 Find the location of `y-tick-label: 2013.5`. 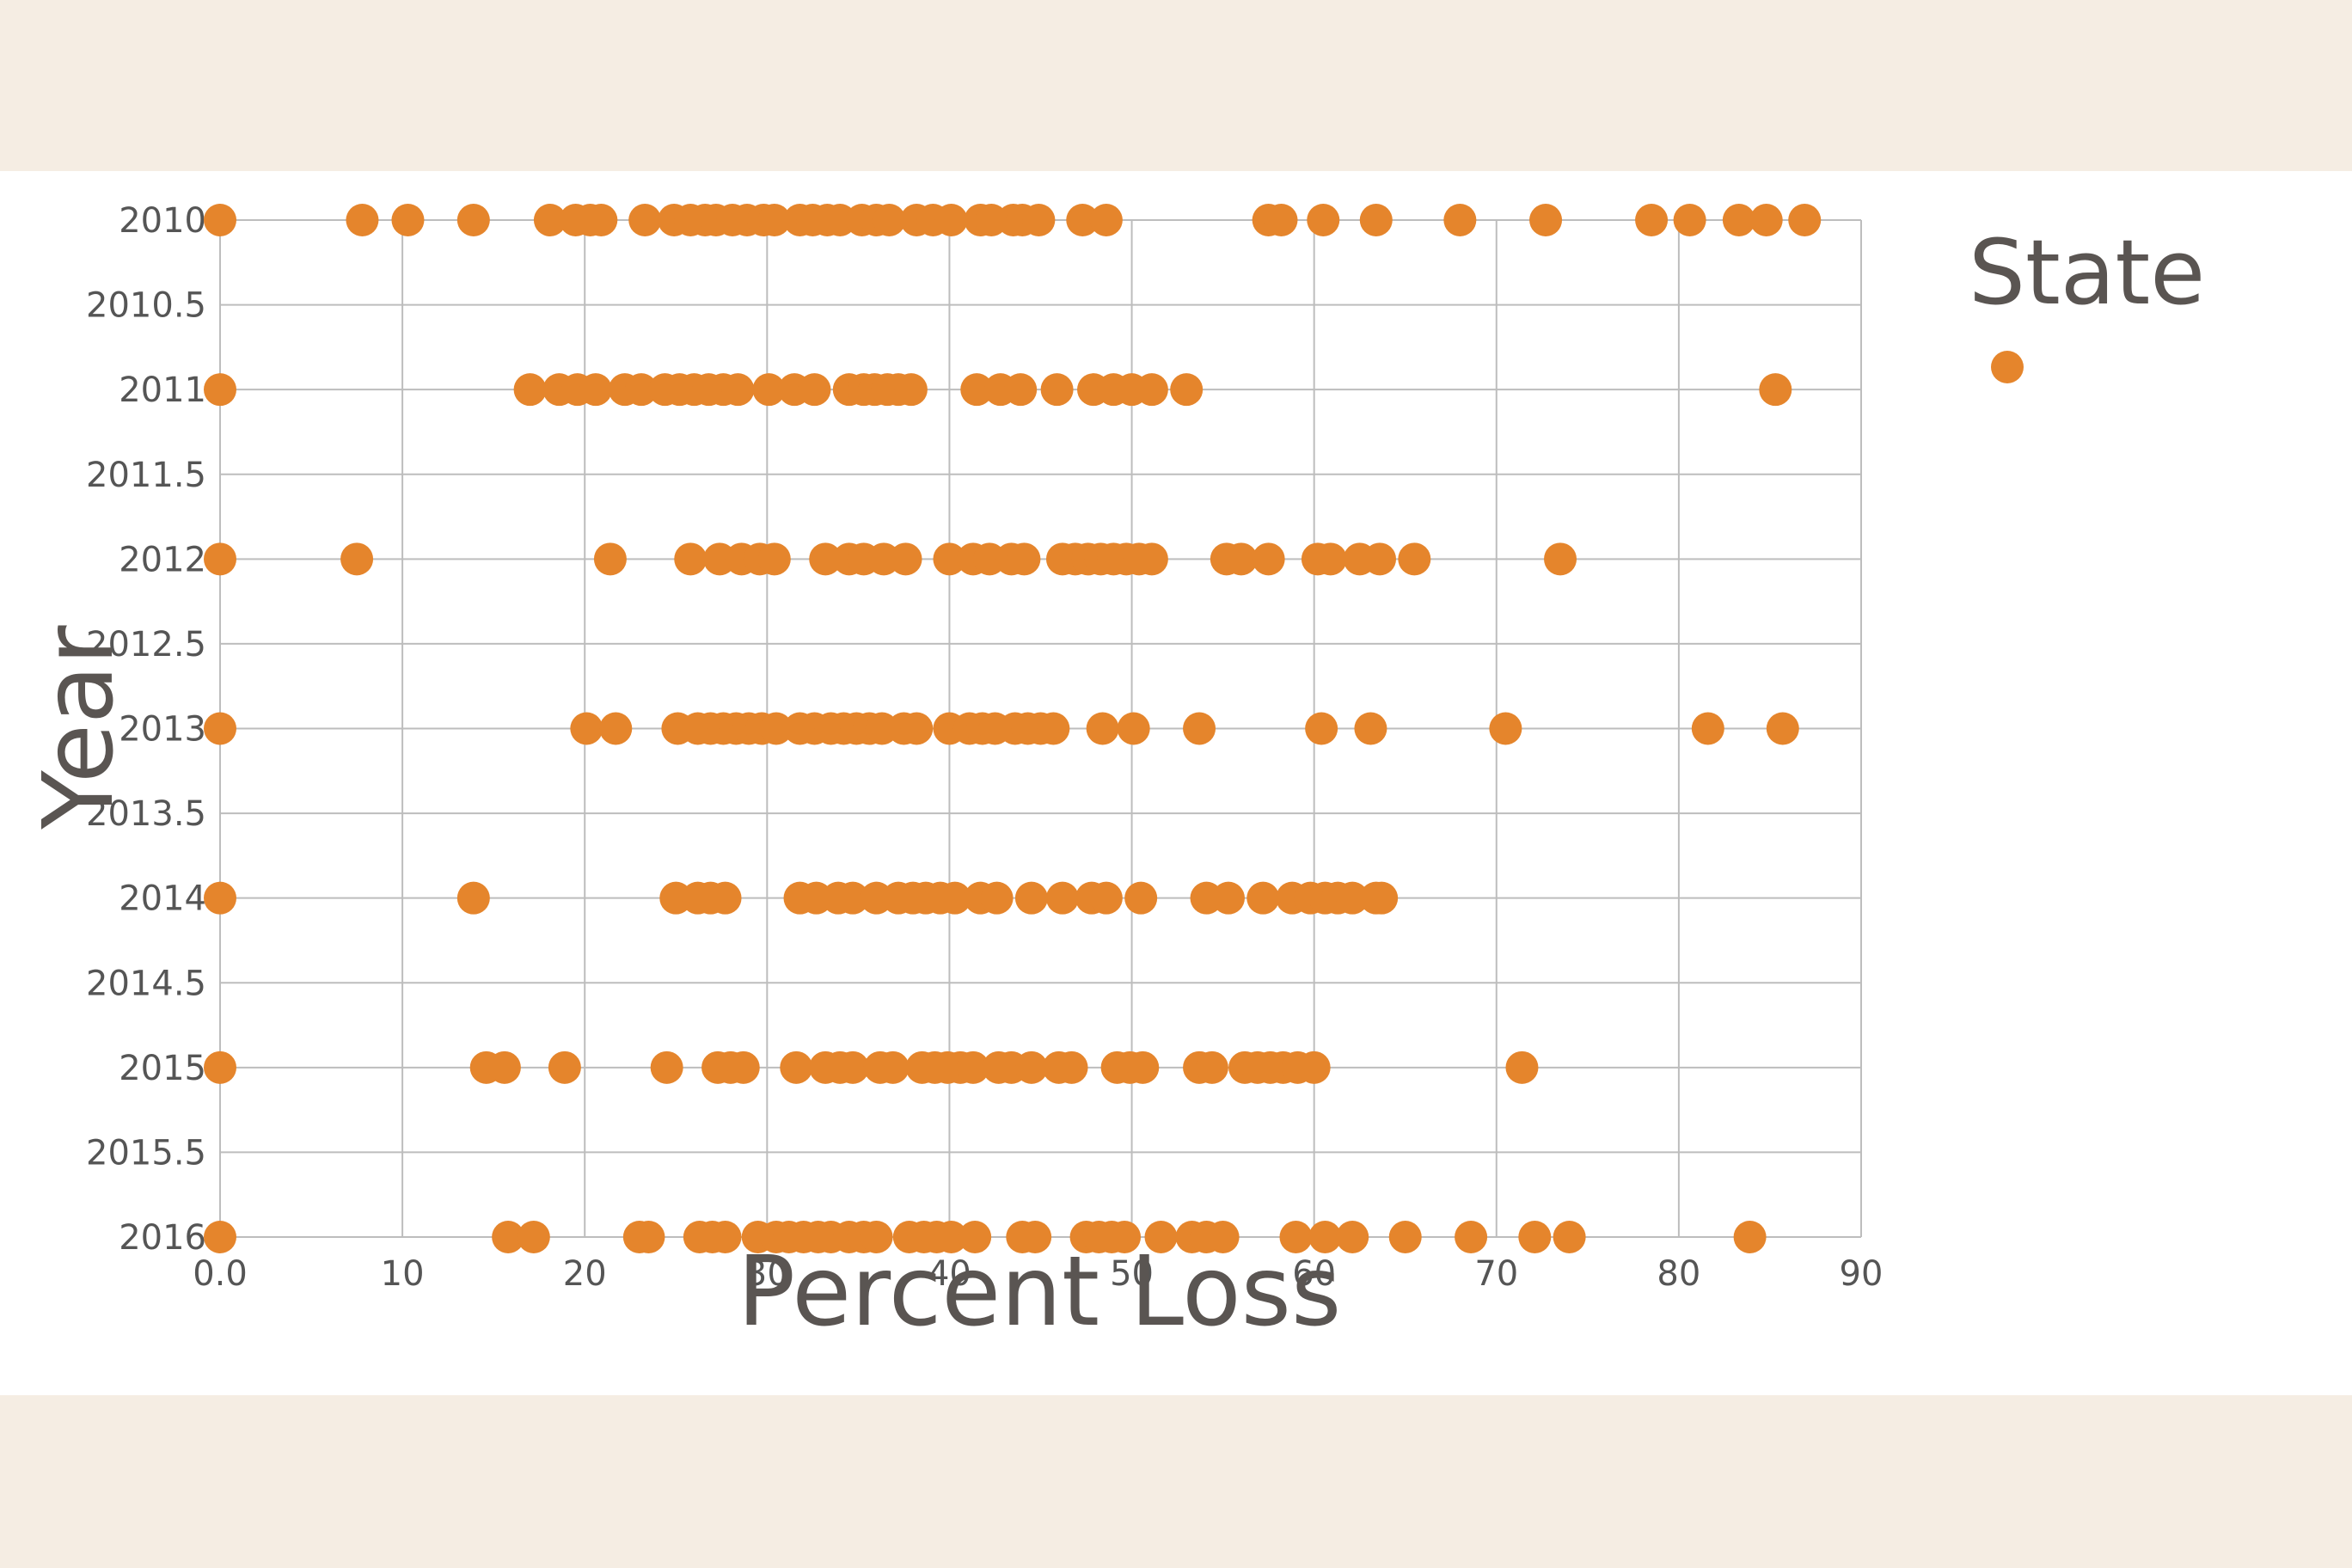

y-tick-label: 2013.5 is located at coordinates (146, 814).